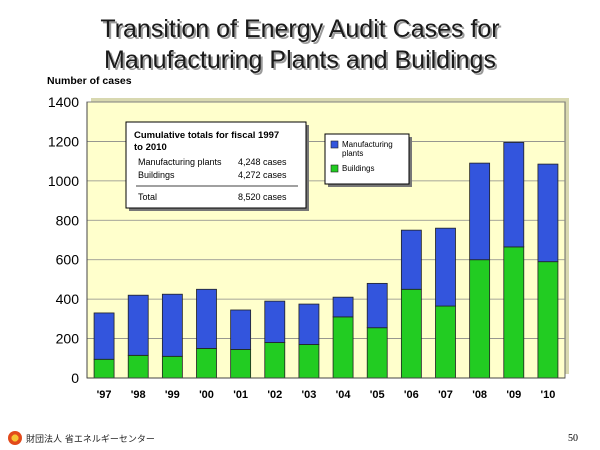  What do you see at coordinates (262, 175) in the screenshot?
I see `summary-row-value: 4,272 cases` at bounding box center [262, 175].